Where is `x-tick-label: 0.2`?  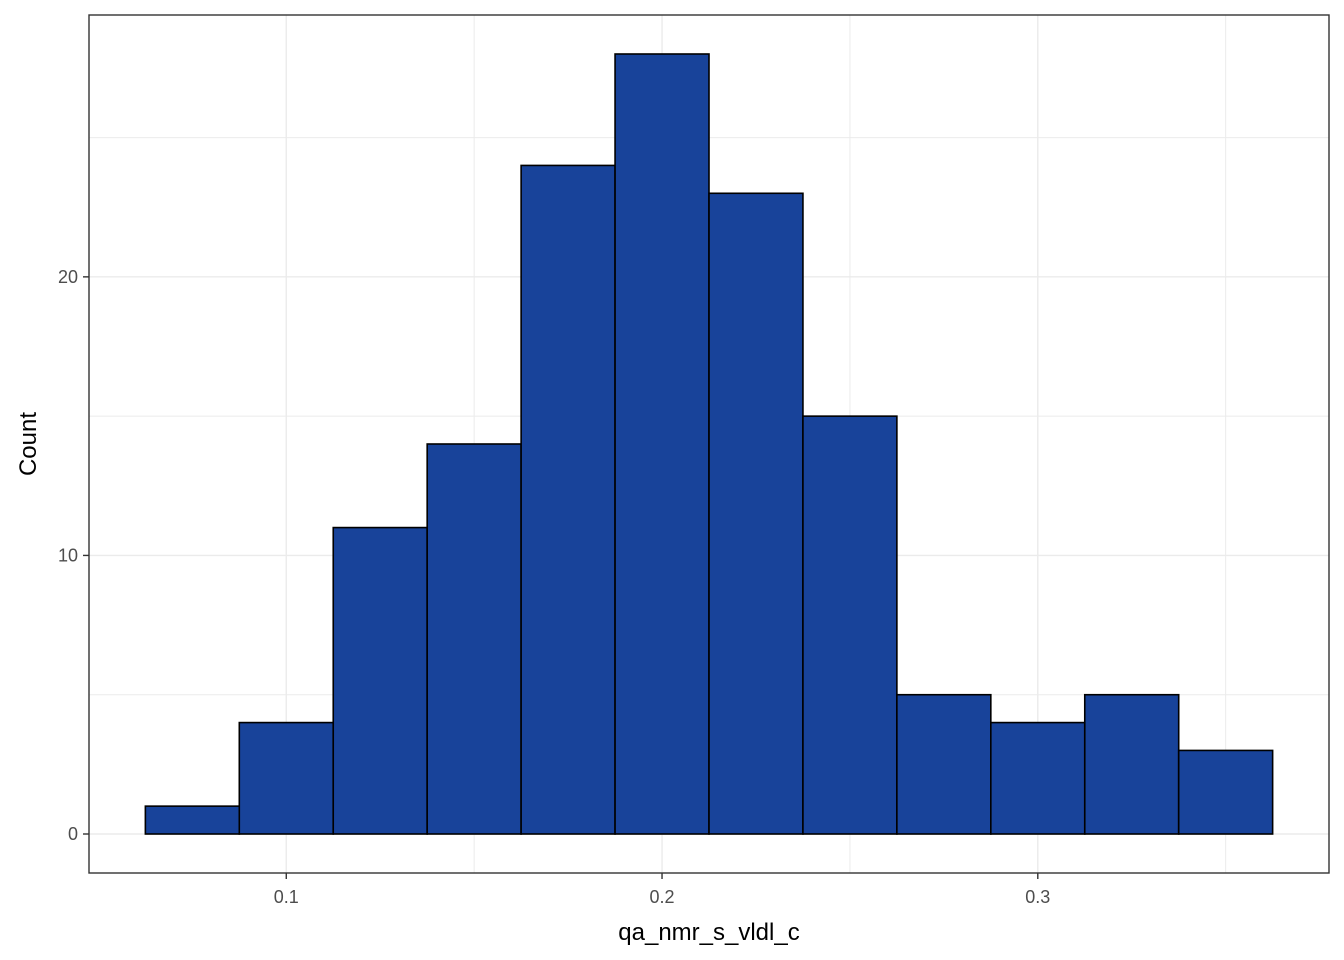
x-tick-label: 0.2 is located at coordinates (662, 897).